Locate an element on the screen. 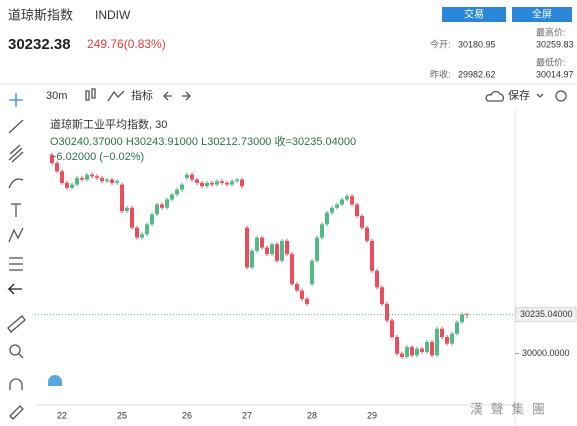 This screenshot has height=426, width=577. y-tick-label: 30000.0000 is located at coordinates (546, 353).